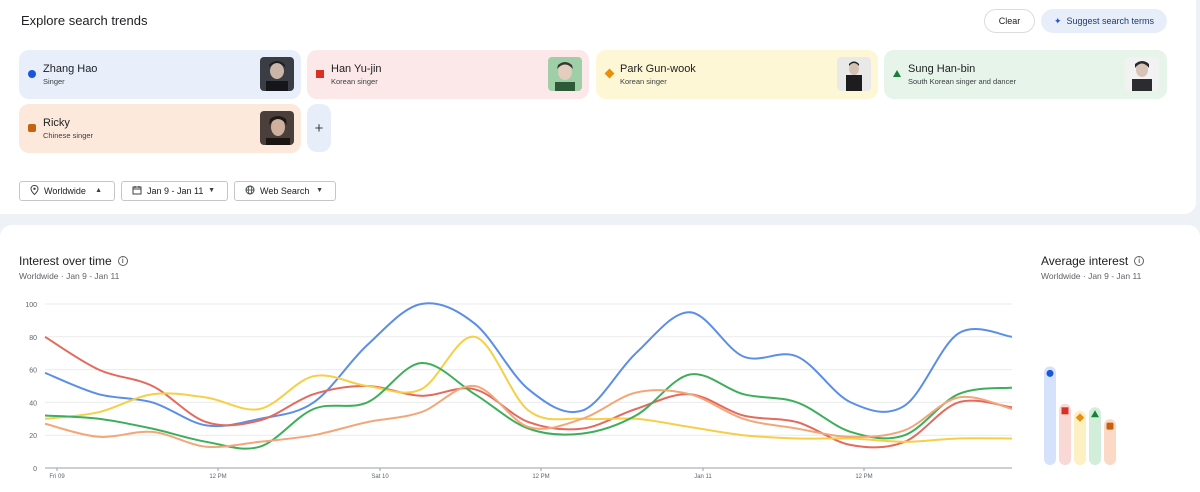 This screenshot has width=1200, height=492. What do you see at coordinates (1110, 442) in the screenshot?
I see `average-bar-ricky` at bounding box center [1110, 442].